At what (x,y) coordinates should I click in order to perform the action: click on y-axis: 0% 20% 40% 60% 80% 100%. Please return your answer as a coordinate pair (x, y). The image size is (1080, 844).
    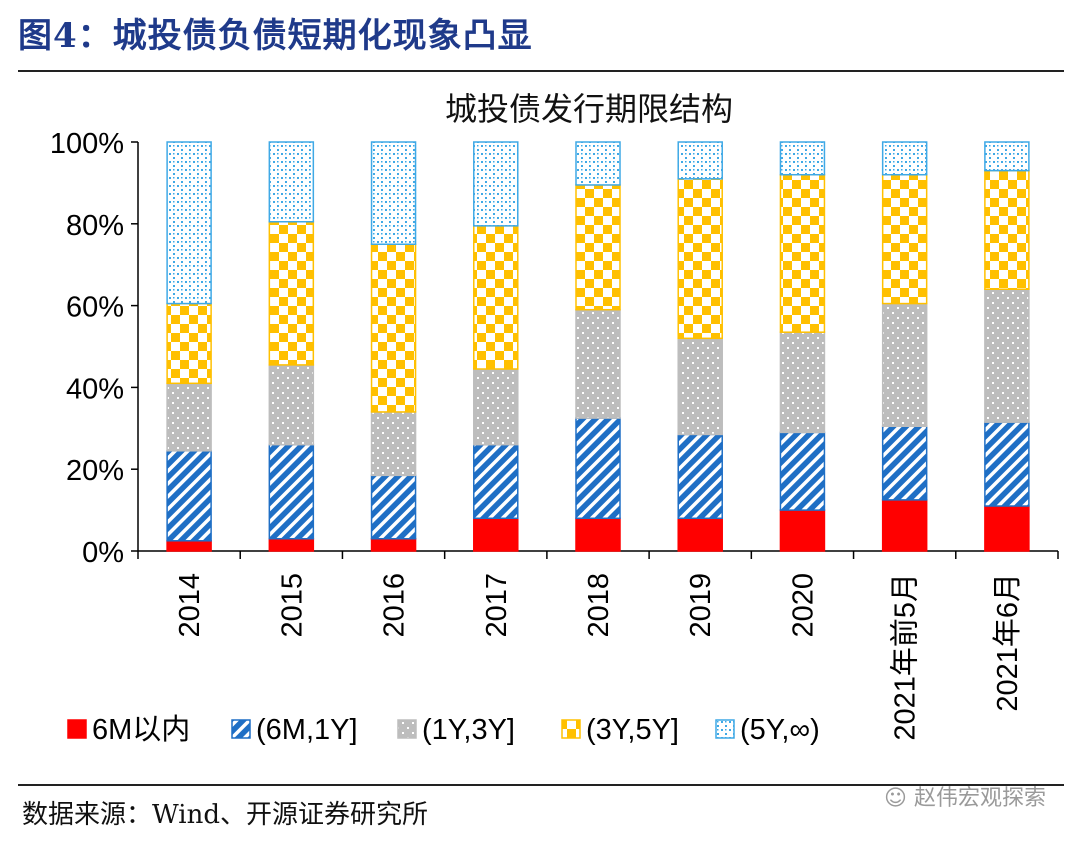
    Looking at the image, I should click on (94, 348).